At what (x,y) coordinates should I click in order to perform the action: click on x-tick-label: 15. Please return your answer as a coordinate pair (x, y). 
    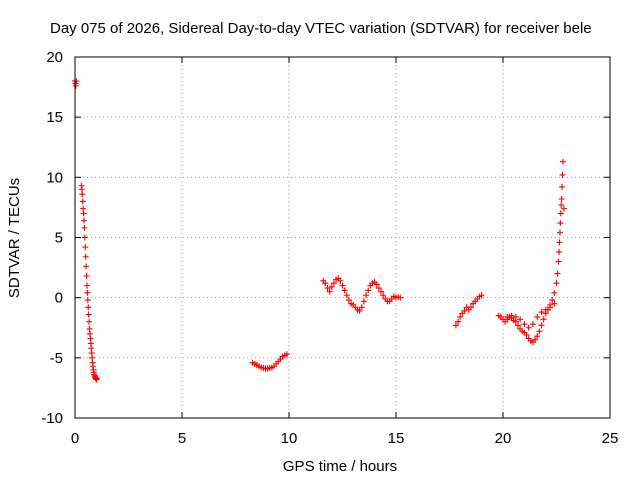
    Looking at the image, I should click on (396, 438).